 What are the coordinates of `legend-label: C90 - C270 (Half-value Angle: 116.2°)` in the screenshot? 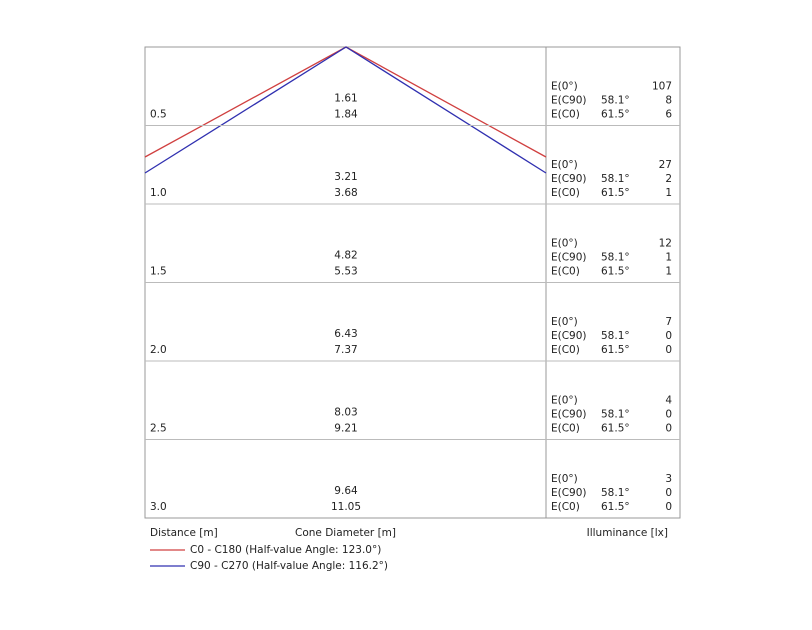 It's located at (289, 566).